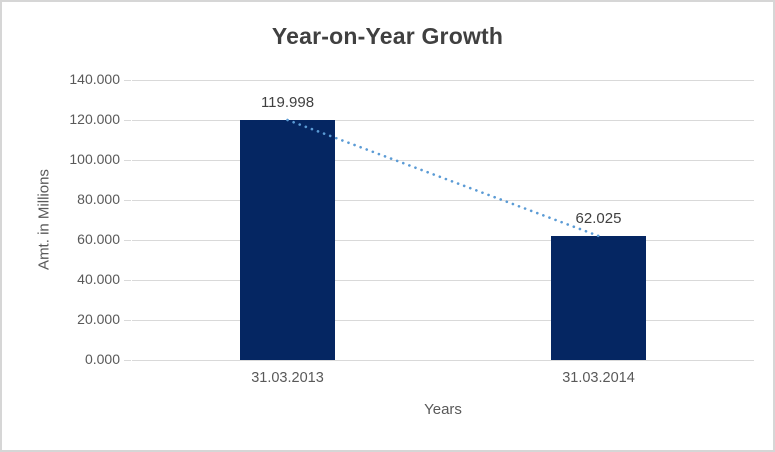  What do you see at coordinates (94, 159) in the screenshot?
I see `y-tick-label: 100.000` at bounding box center [94, 159].